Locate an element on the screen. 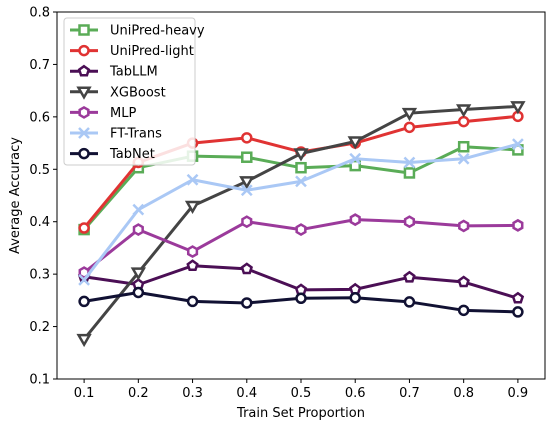 The image size is (554, 421). legend-item: TabLLM is located at coordinates (114, 72).